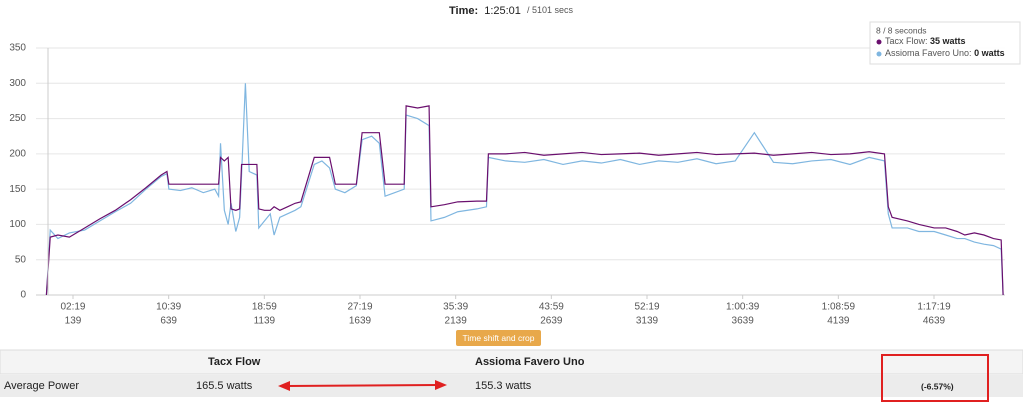 The image size is (1023, 405). I want to click on x-tick-seconds: 4139, so click(838, 321).